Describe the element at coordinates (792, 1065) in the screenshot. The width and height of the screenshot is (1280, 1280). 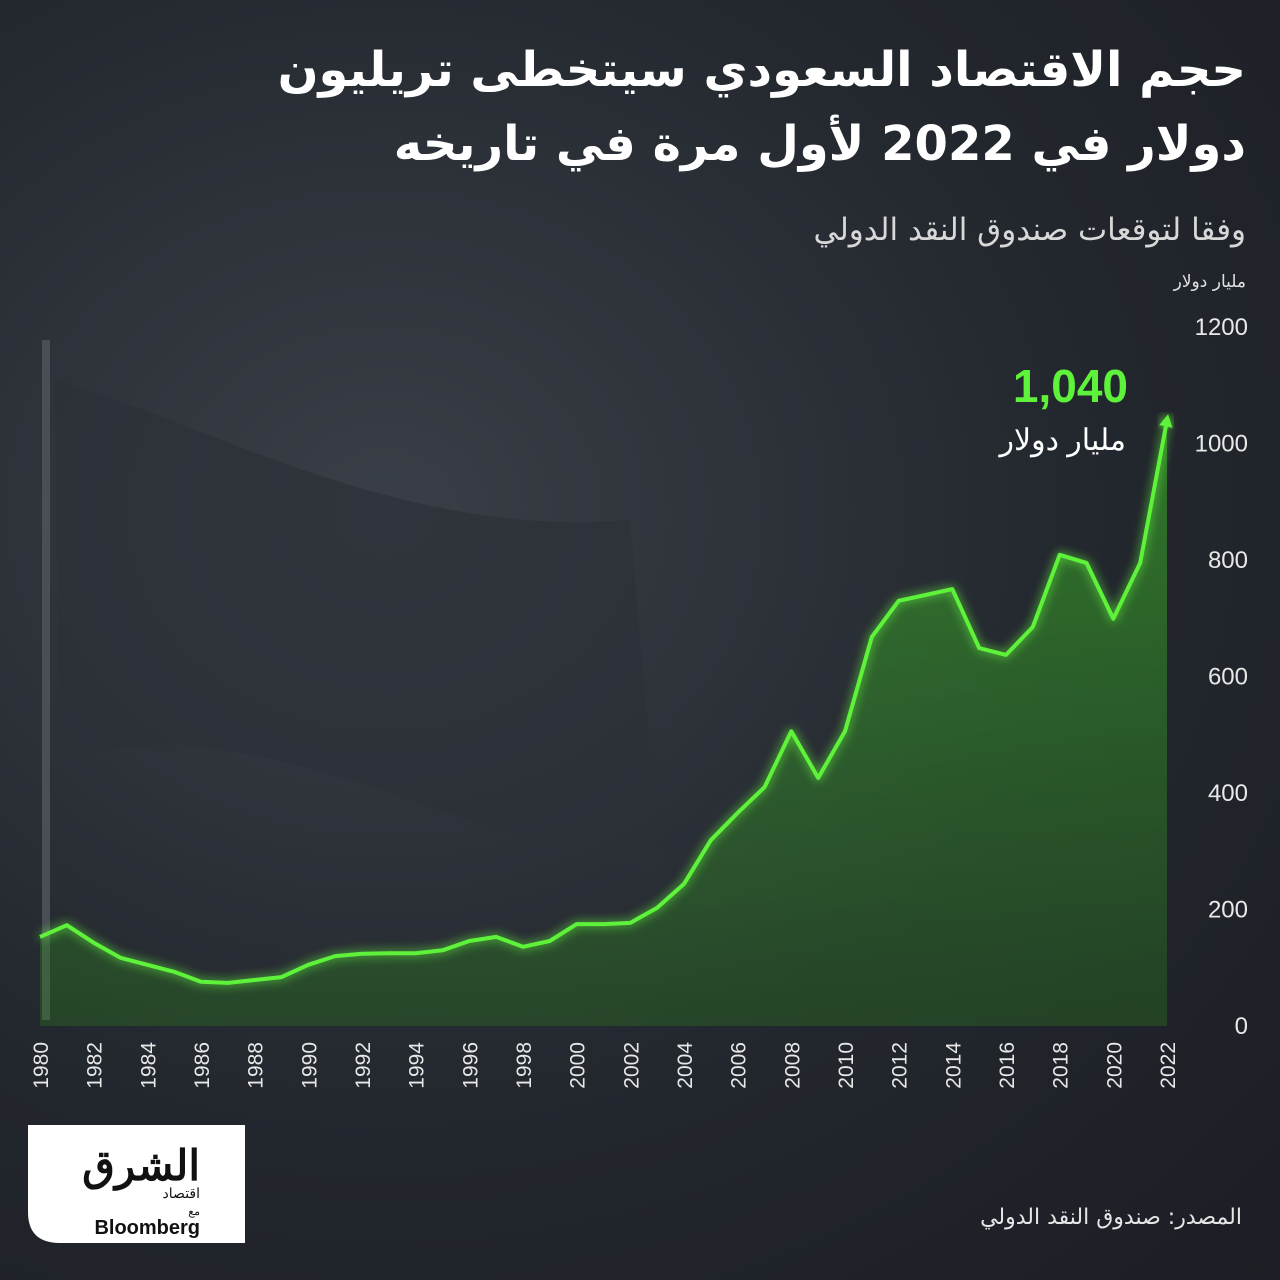
I see `x-tick-label: 2008` at that location.